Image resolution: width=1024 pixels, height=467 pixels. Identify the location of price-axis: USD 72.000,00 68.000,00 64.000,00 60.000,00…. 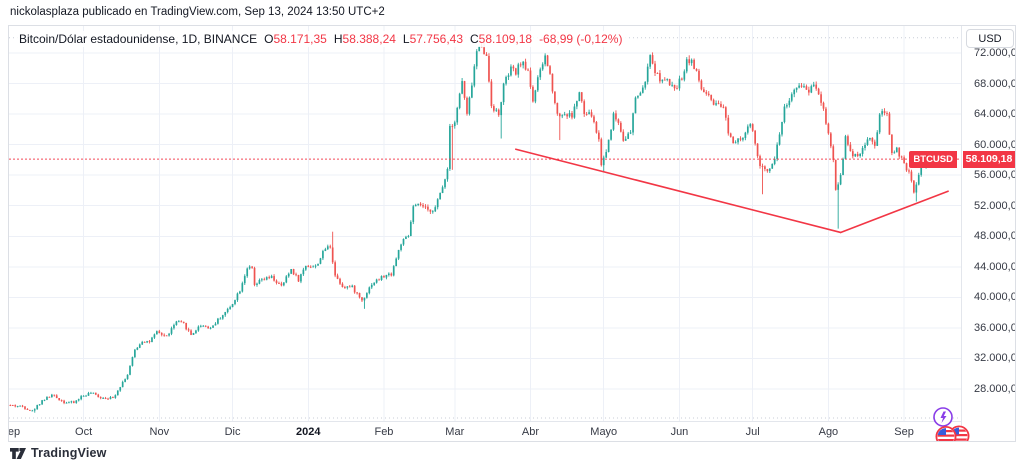
(988, 233).